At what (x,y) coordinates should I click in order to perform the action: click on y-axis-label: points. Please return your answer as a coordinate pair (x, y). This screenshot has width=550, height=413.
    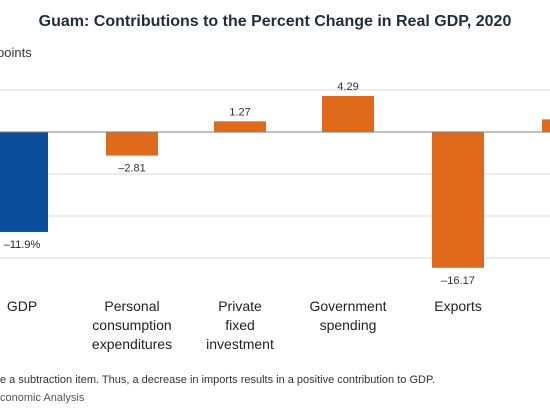
    Looking at the image, I should click on (16, 52).